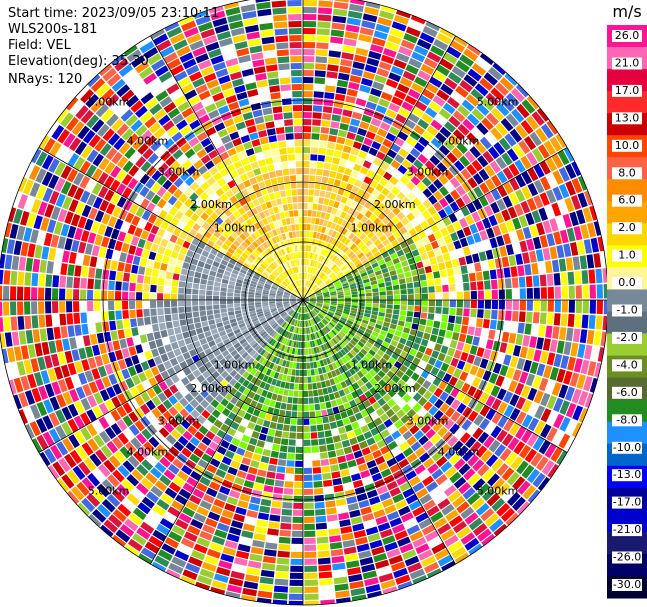  I want to click on nrays-label: NRays: 120, so click(45, 79).